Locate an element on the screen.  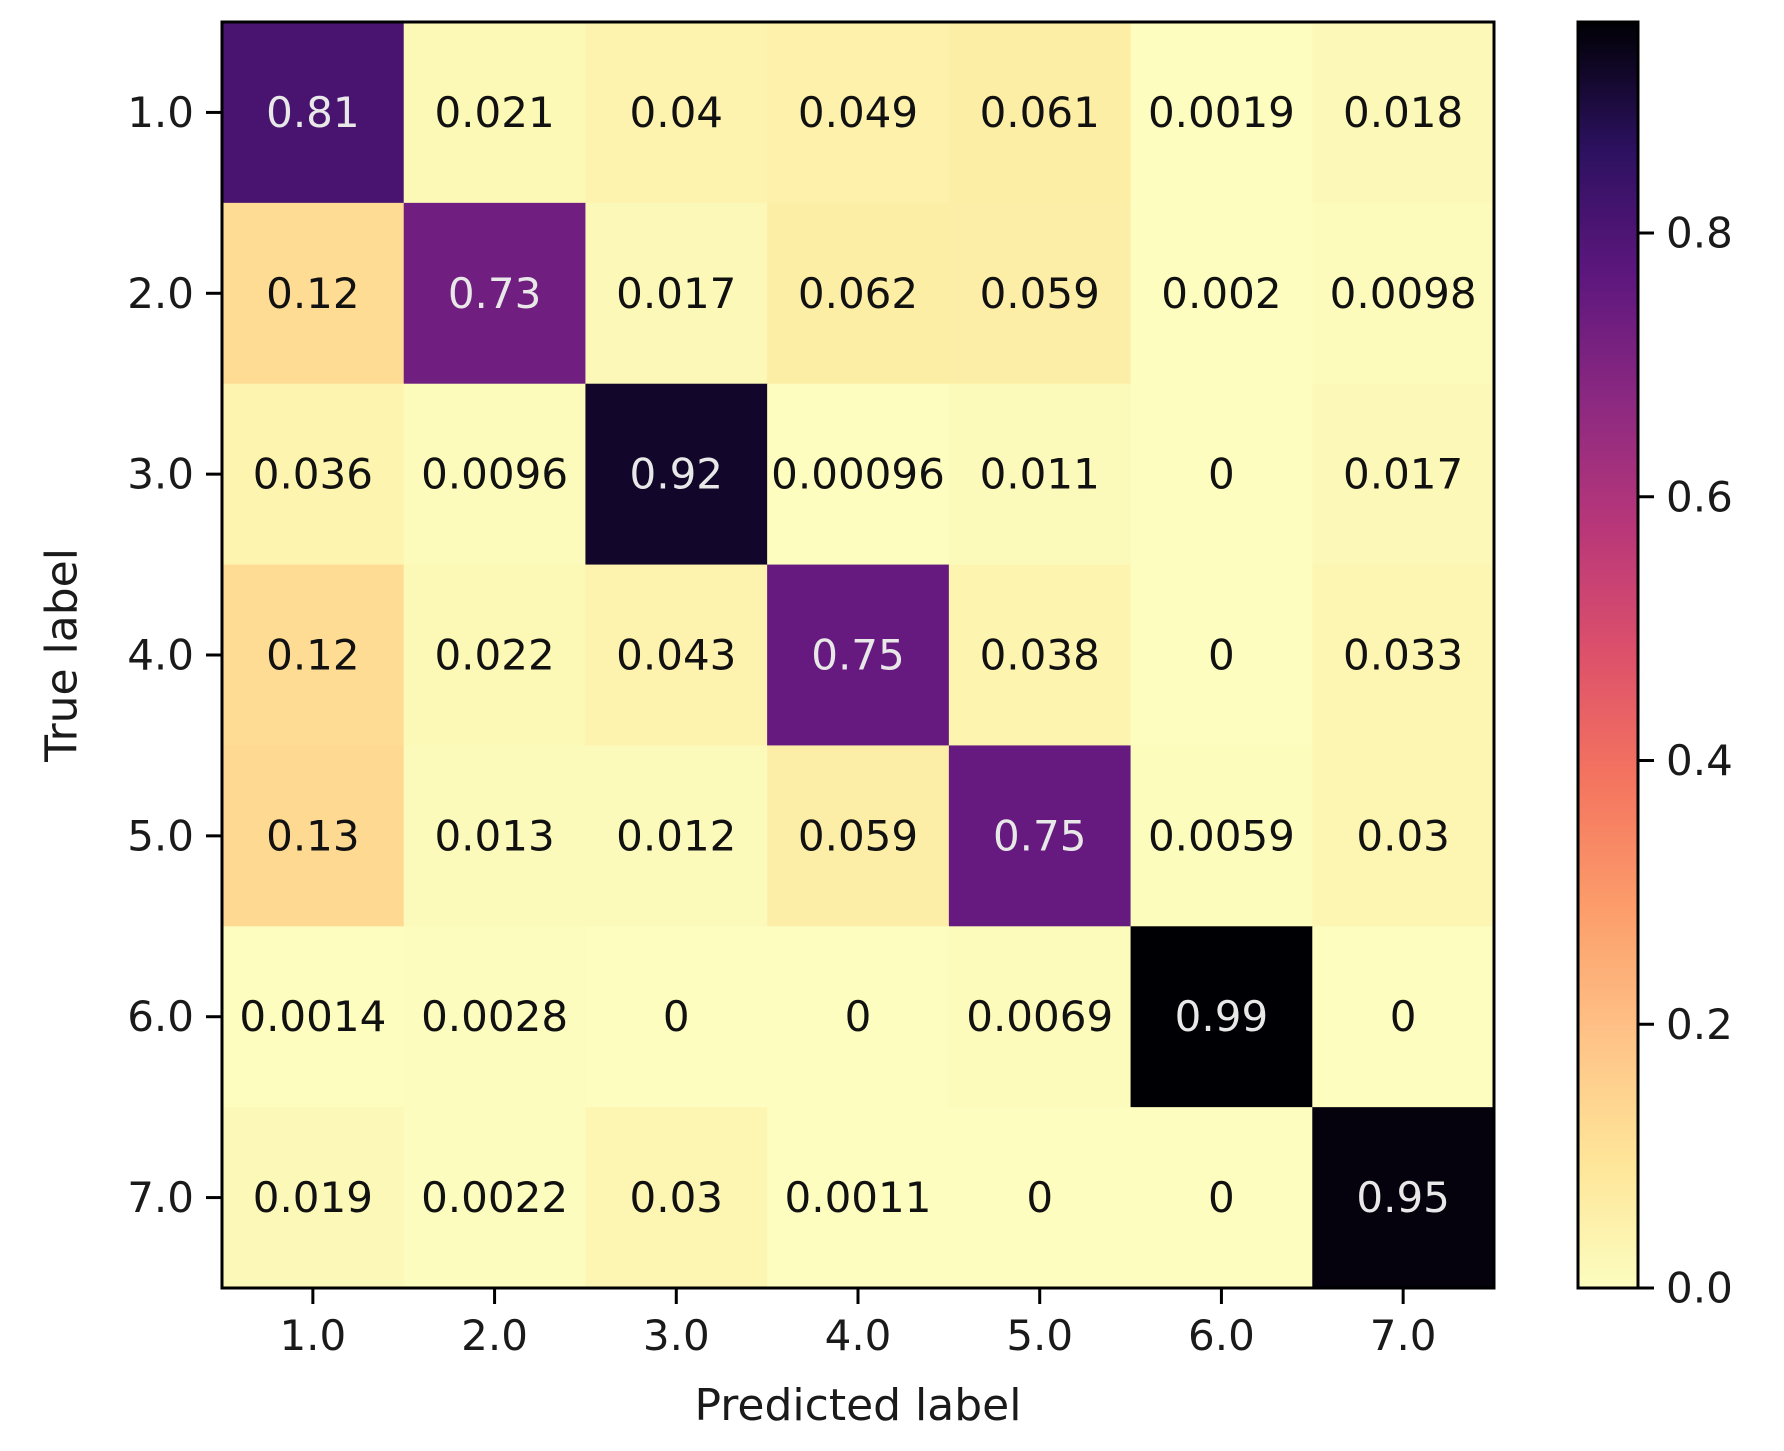
y-tick-label: 1.0 is located at coordinates (160, 112).